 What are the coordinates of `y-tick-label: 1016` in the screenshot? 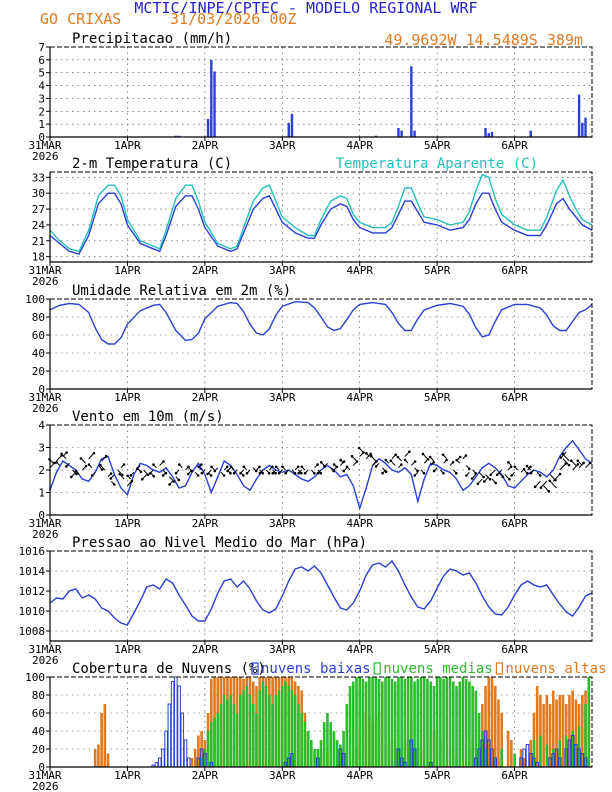 It's located at (32, 551).